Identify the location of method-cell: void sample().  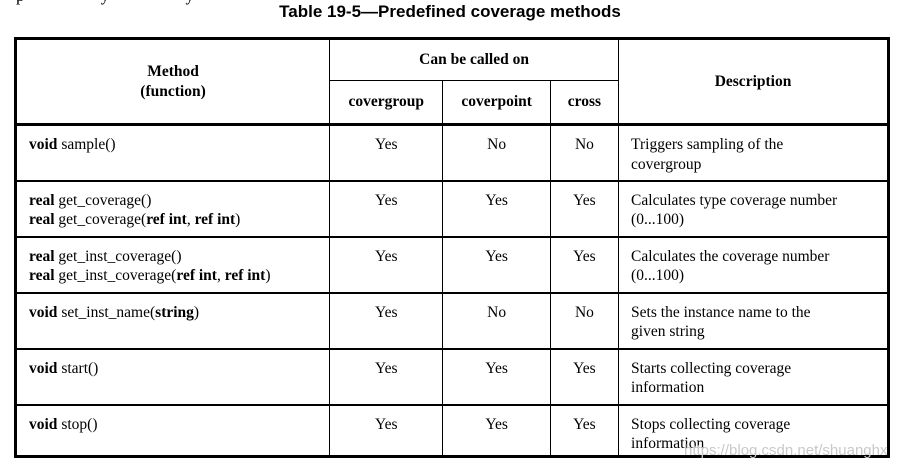
(172, 152).